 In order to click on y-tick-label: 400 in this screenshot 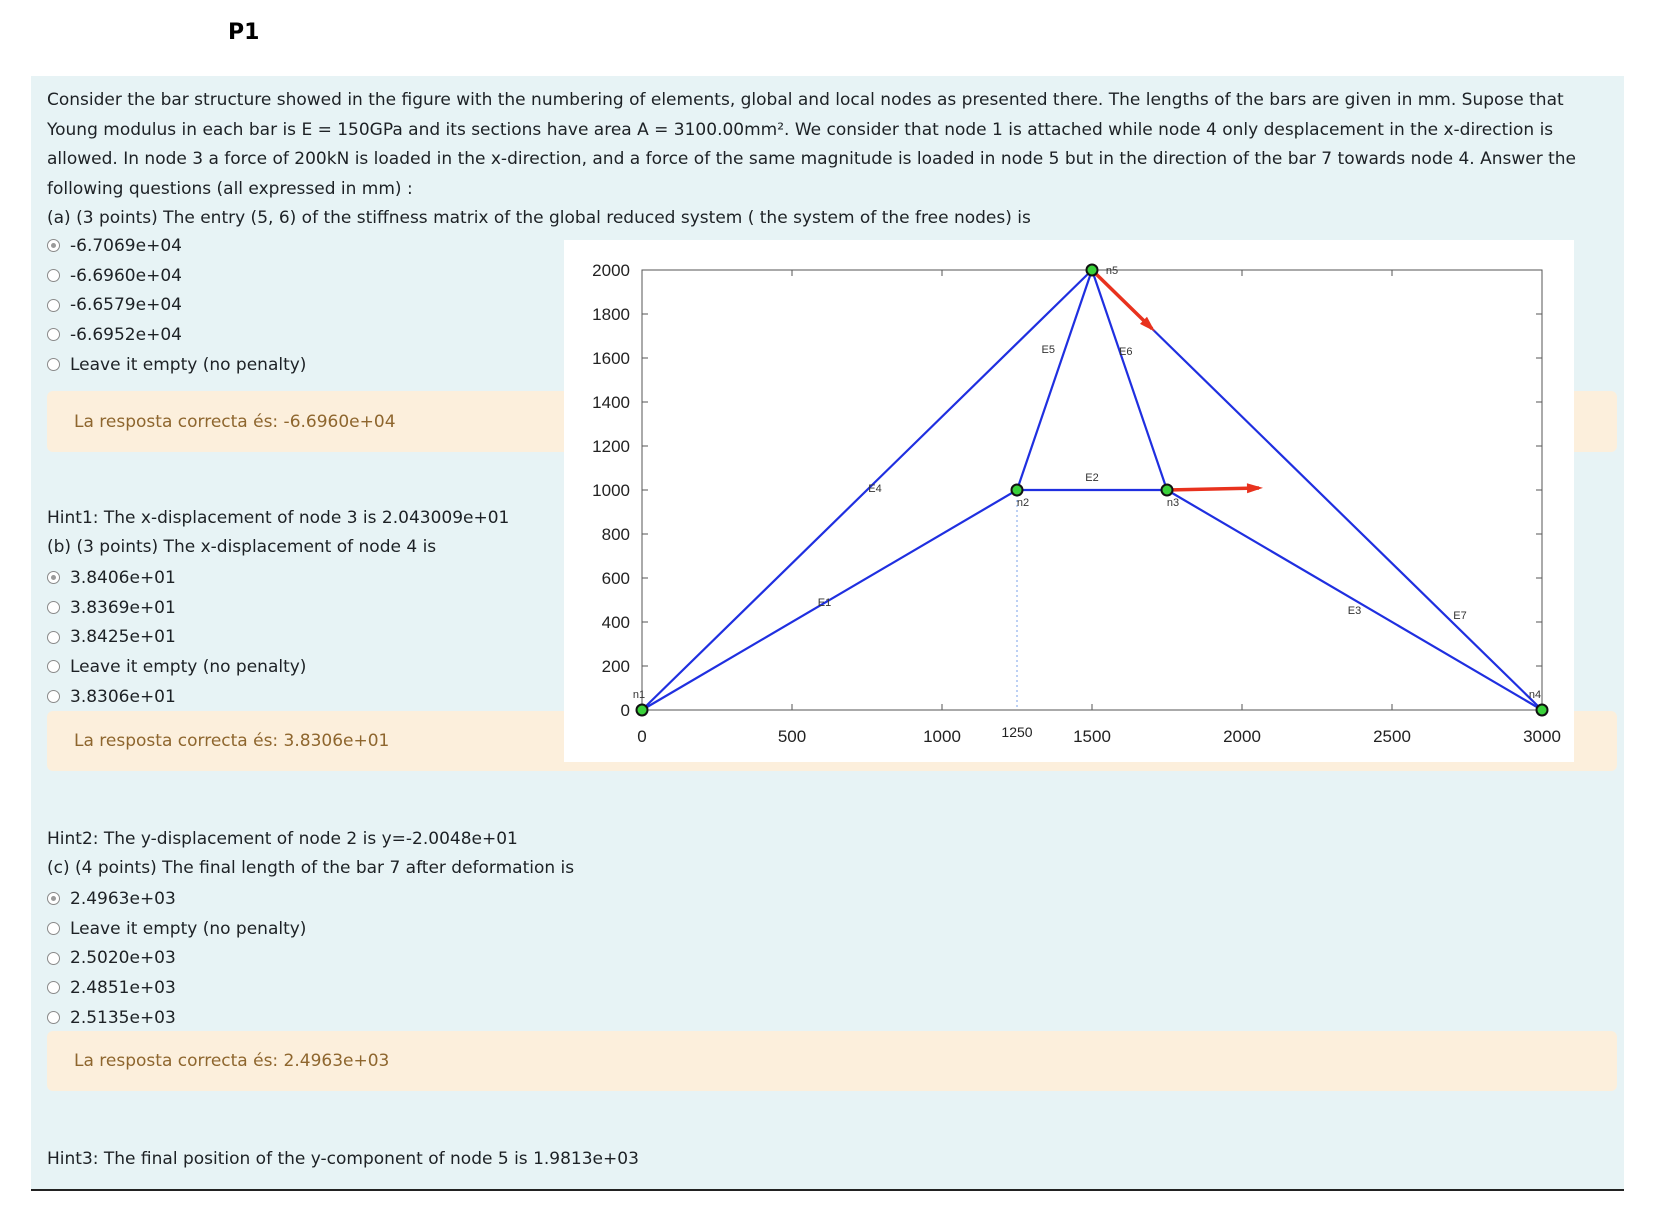, I will do `click(616, 622)`.